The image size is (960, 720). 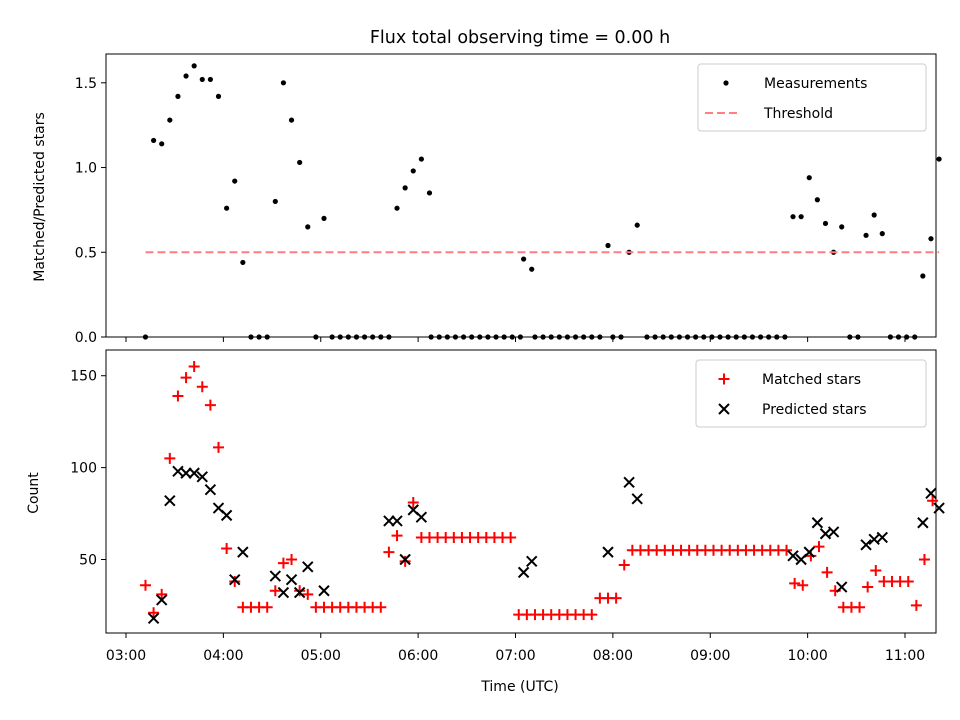 I want to click on x-tick-label: 06:00, so click(x=418, y=656).